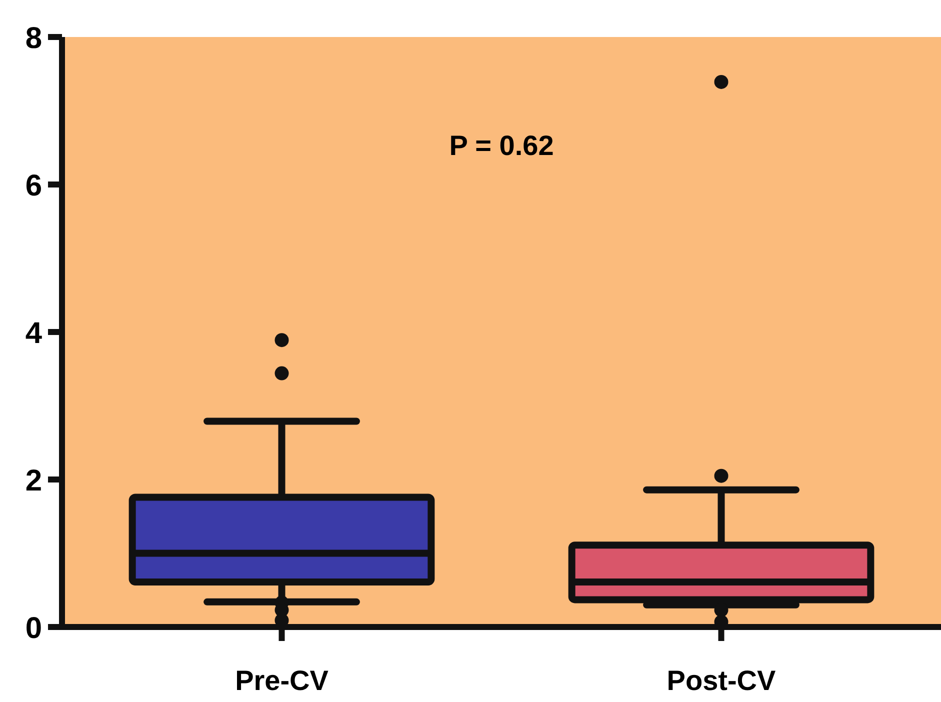 Image resolution: width=941 pixels, height=702 pixels. What do you see at coordinates (721, 680) in the screenshot?
I see `x-tick-label: Post-CV` at bounding box center [721, 680].